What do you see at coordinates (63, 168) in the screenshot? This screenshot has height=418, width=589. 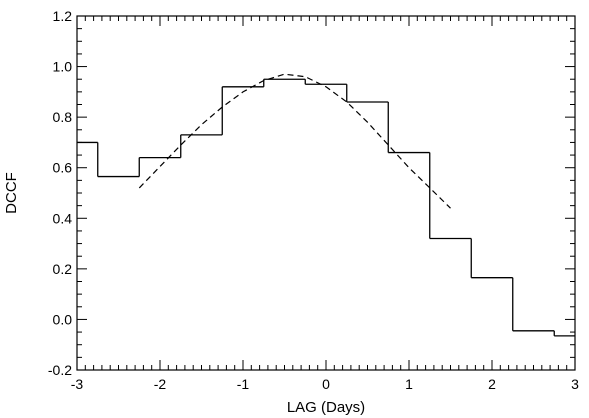 I see `y-tick-label: 0.6` at bounding box center [63, 168].